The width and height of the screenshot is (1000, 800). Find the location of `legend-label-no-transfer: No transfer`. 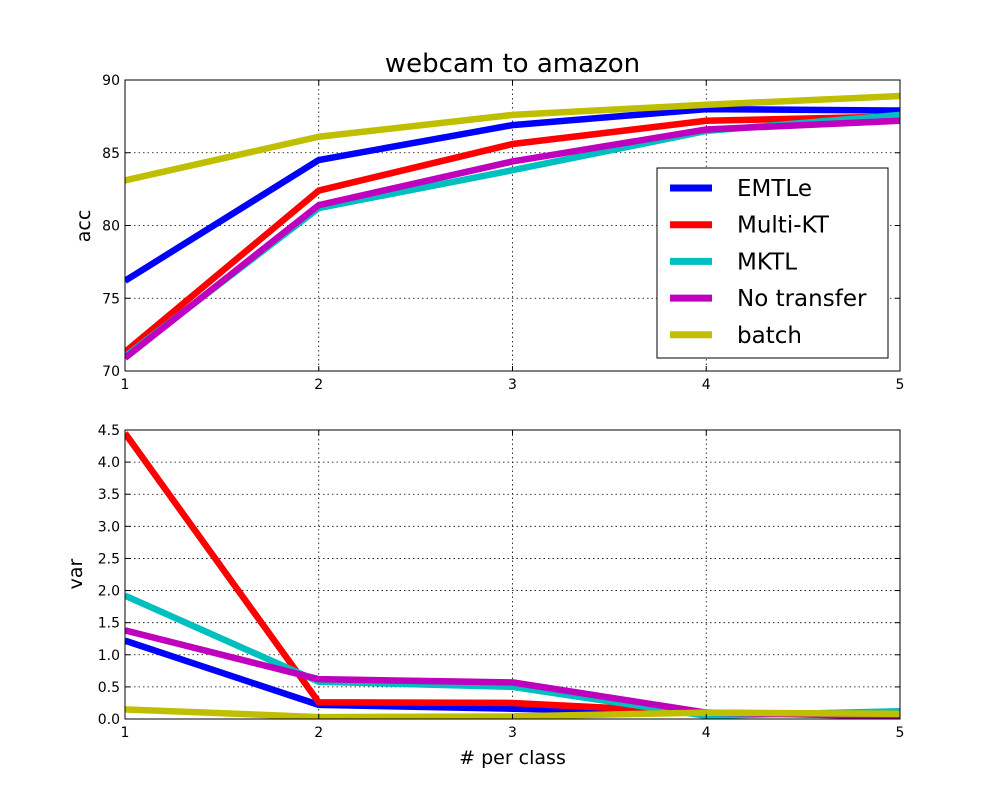

legend-label-no-transfer: No transfer is located at coordinates (802, 299).